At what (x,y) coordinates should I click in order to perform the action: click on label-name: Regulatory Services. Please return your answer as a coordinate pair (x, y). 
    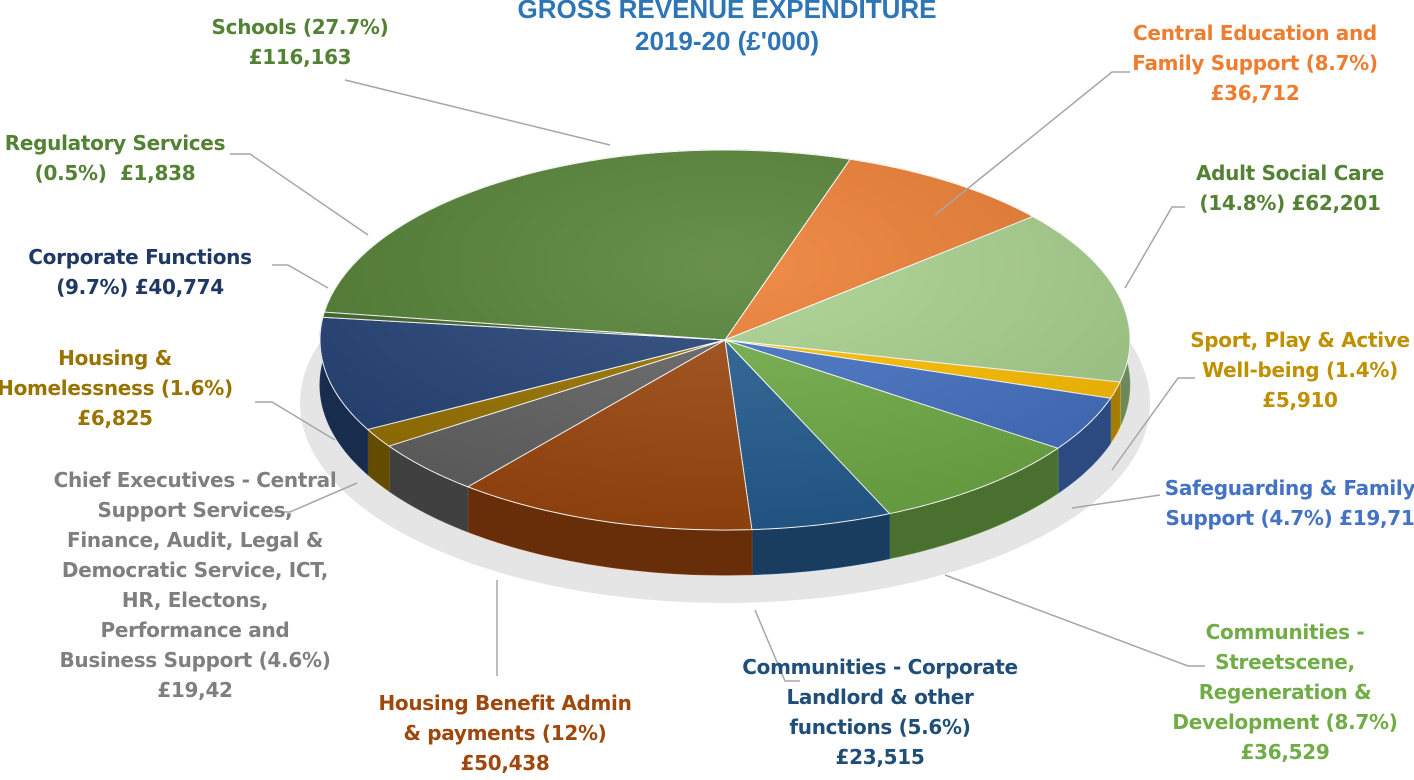
    Looking at the image, I should click on (115, 143).